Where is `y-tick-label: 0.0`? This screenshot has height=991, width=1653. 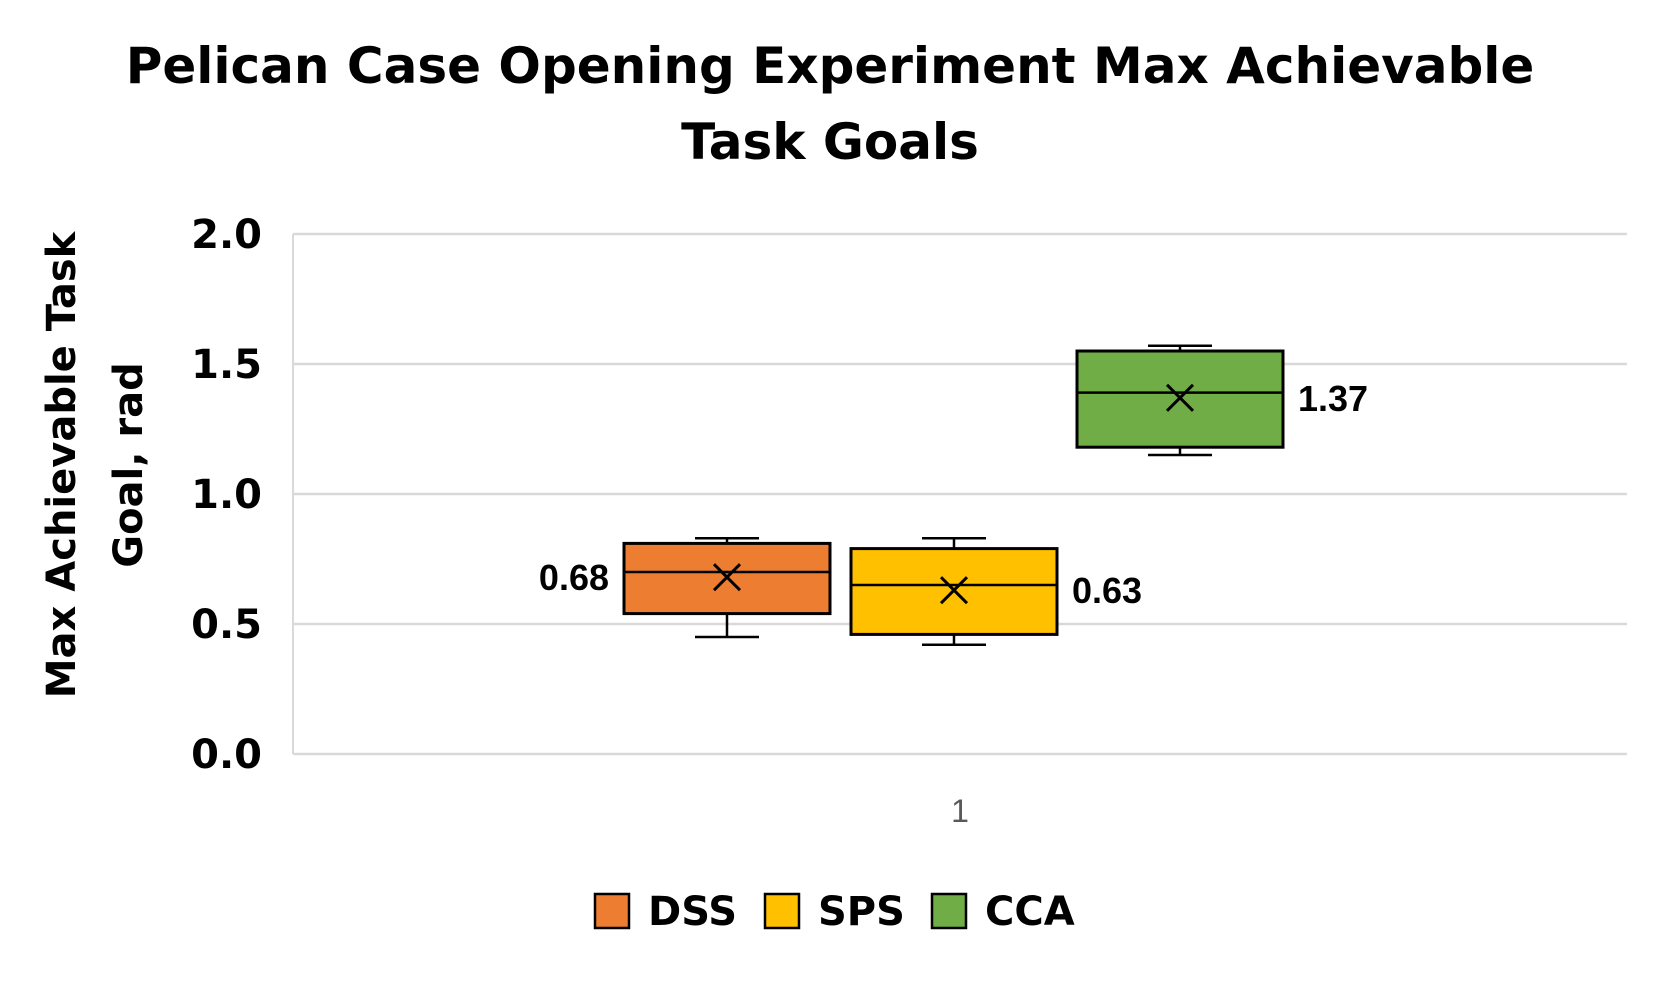 y-tick-label: 0.0 is located at coordinates (226, 755).